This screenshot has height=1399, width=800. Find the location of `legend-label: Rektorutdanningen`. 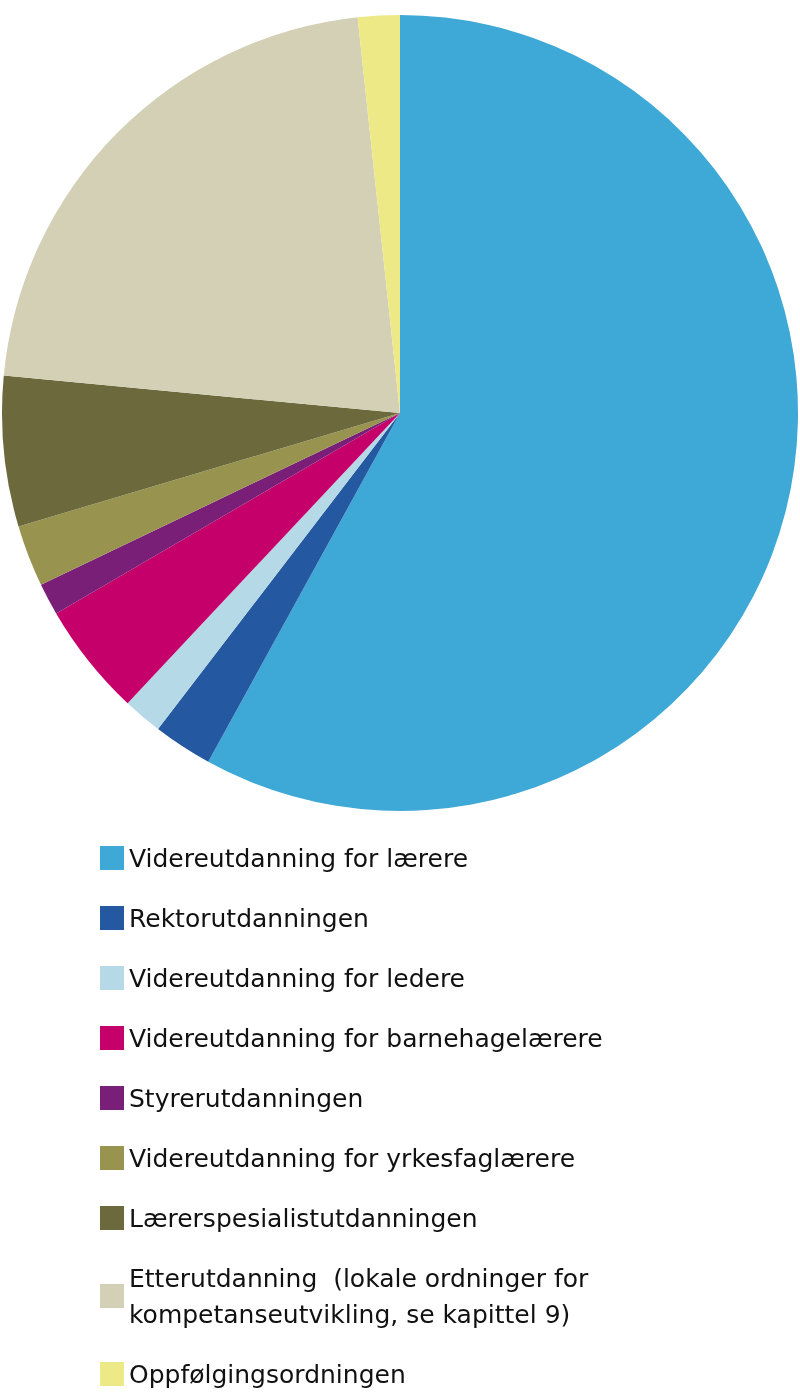

legend-label: Rektorutdanningen is located at coordinates (249, 918).